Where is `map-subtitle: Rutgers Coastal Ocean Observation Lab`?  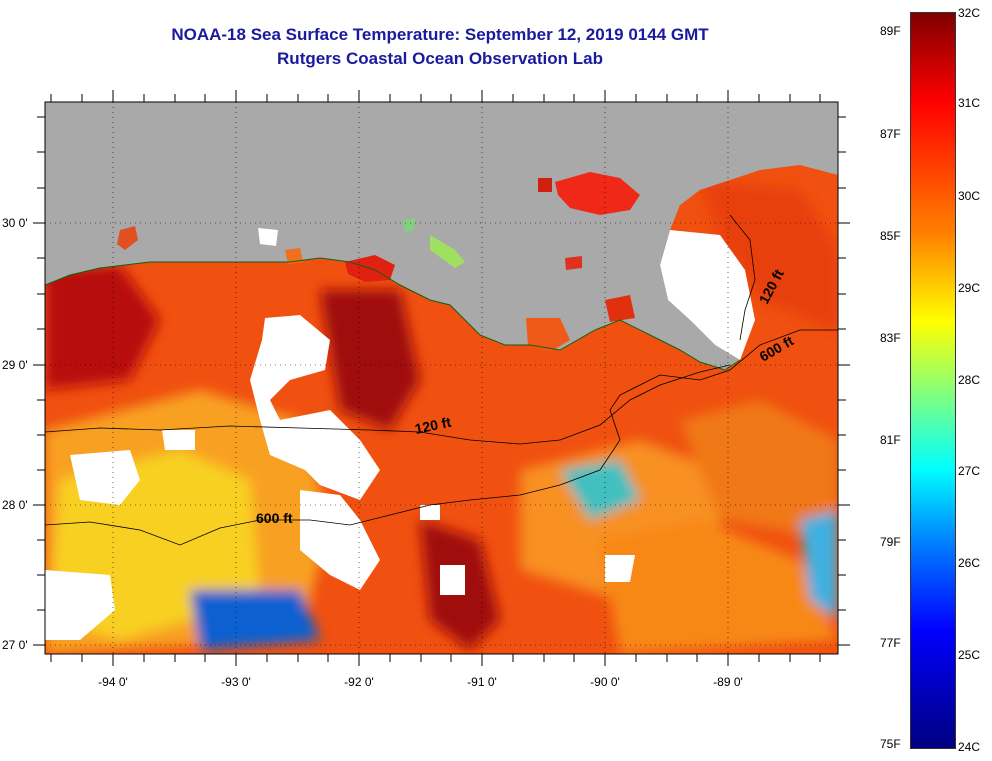
map-subtitle: Rutgers Coastal Ocean Observation Lab is located at coordinates (440, 58).